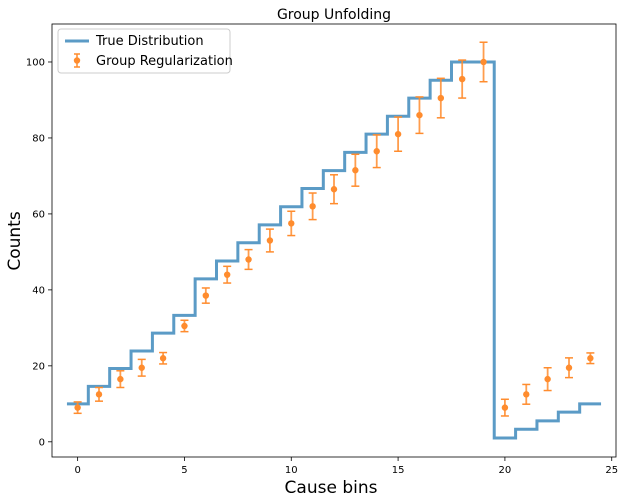 The image size is (620, 502). What do you see at coordinates (505, 470) in the screenshot?
I see `x-tick-label: 20` at bounding box center [505, 470].